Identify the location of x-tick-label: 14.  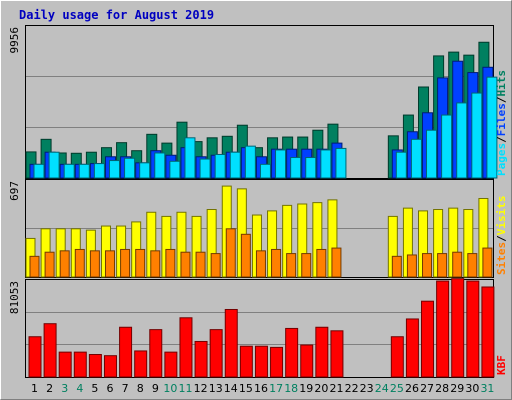
(231, 388).